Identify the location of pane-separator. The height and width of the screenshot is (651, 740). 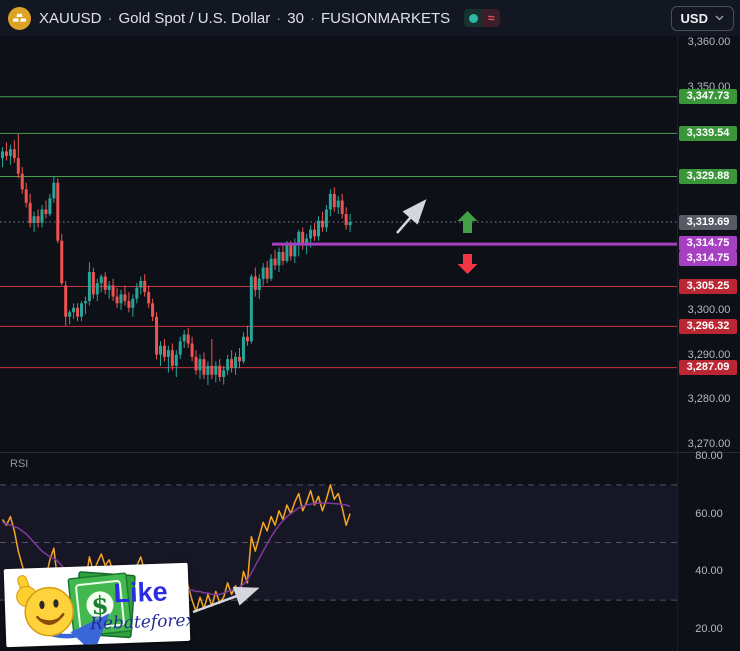
(370, 452).